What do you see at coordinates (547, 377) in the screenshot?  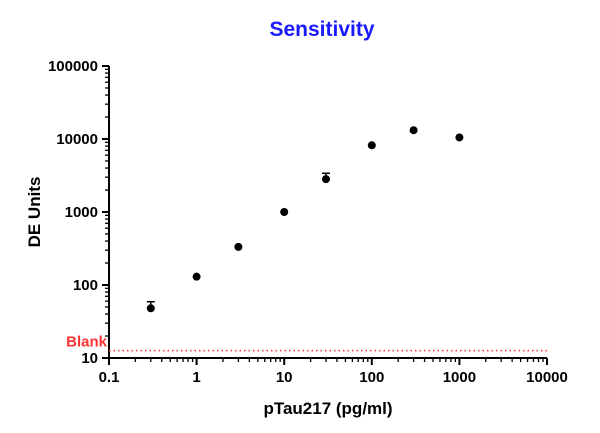 I see `x-tick-label: 10000` at bounding box center [547, 377].